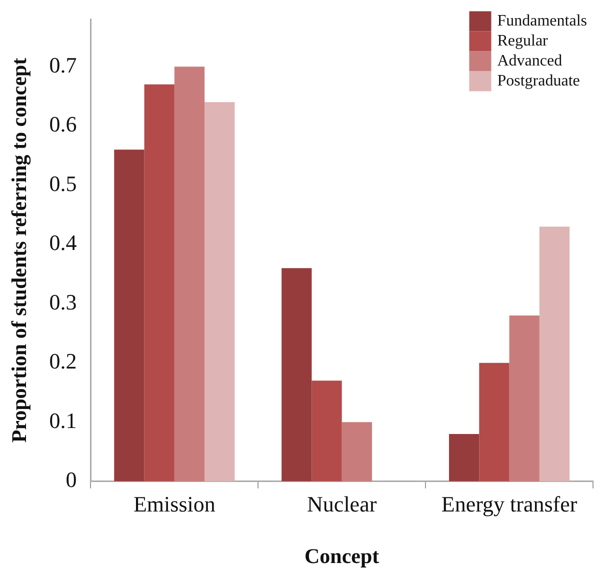 The height and width of the screenshot is (578, 601). I want to click on y-tick-label: 0.4, so click(63, 243).